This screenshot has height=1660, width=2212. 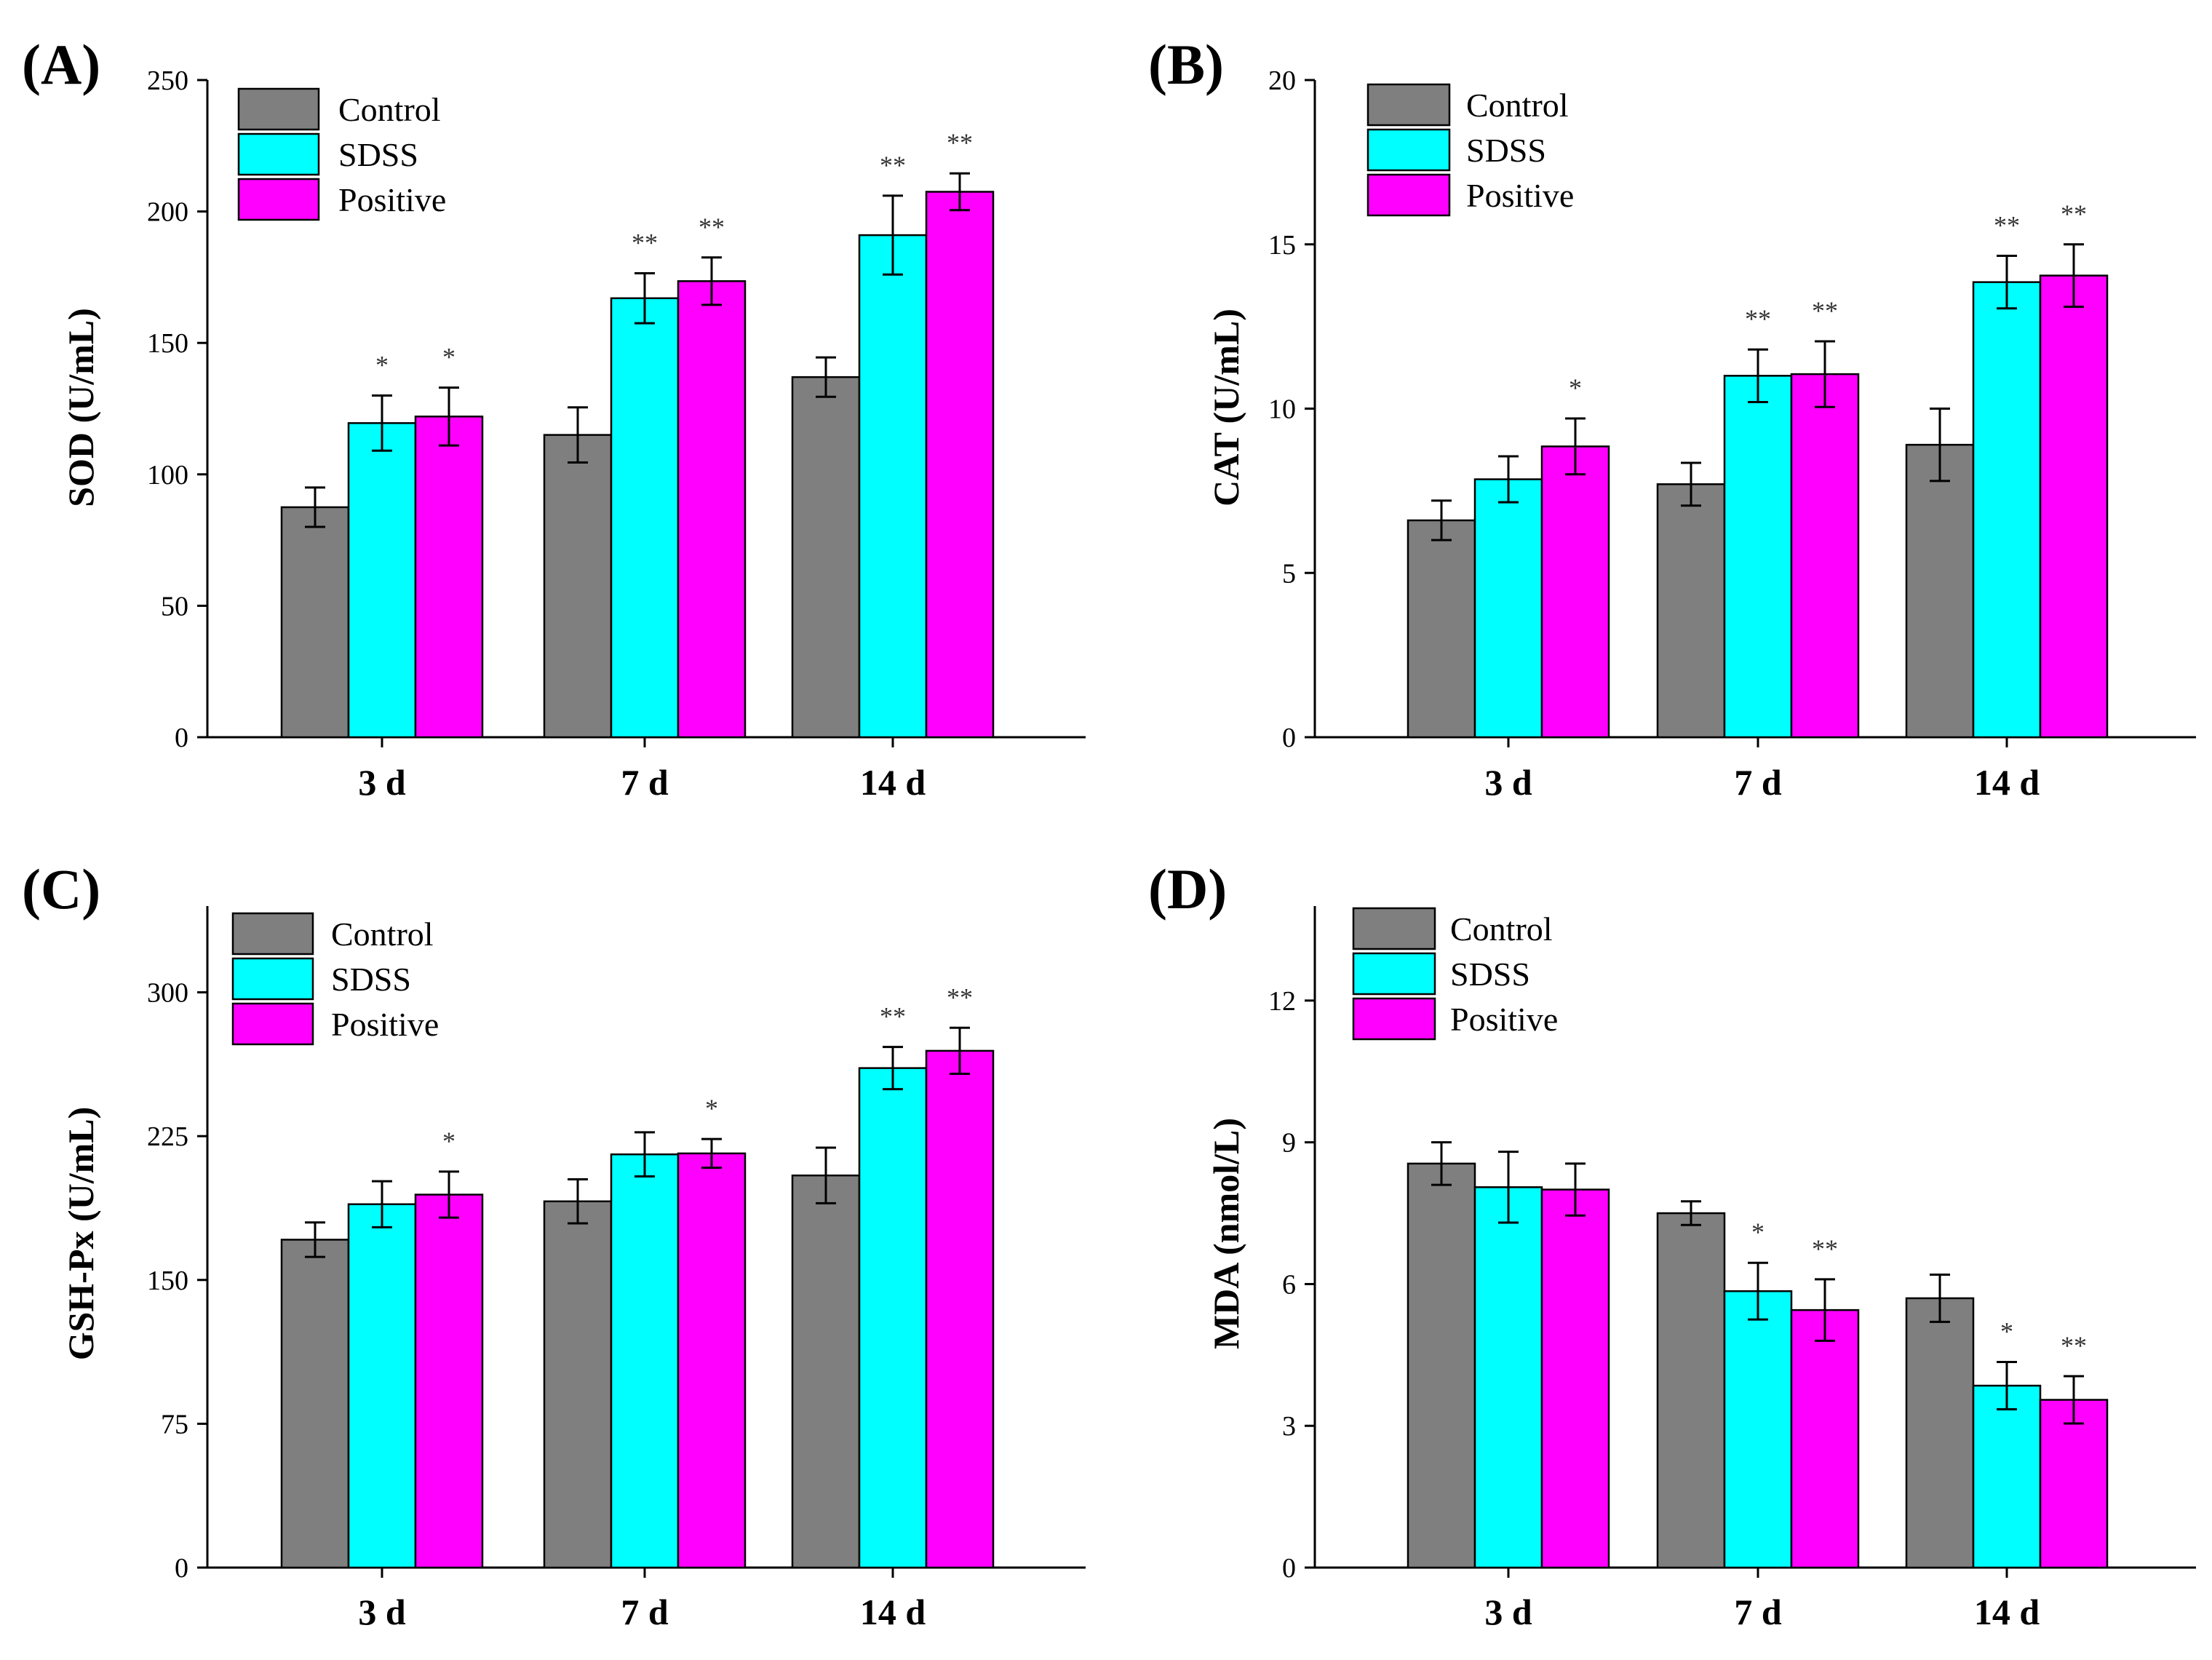 What do you see at coordinates (167, 993) in the screenshot?
I see `y-tick-label: 300` at bounding box center [167, 993].